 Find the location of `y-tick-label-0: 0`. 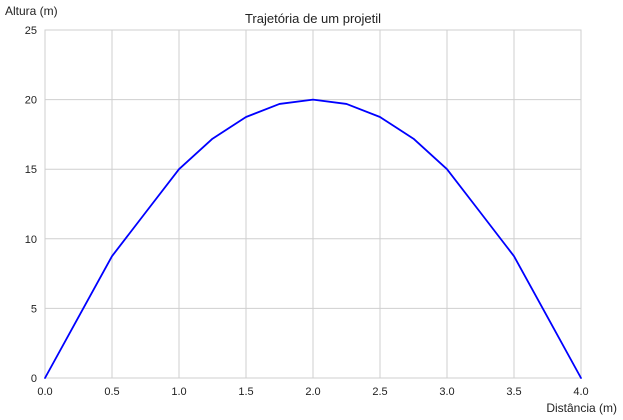

y-tick-label-0: 0 is located at coordinates (34, 379).